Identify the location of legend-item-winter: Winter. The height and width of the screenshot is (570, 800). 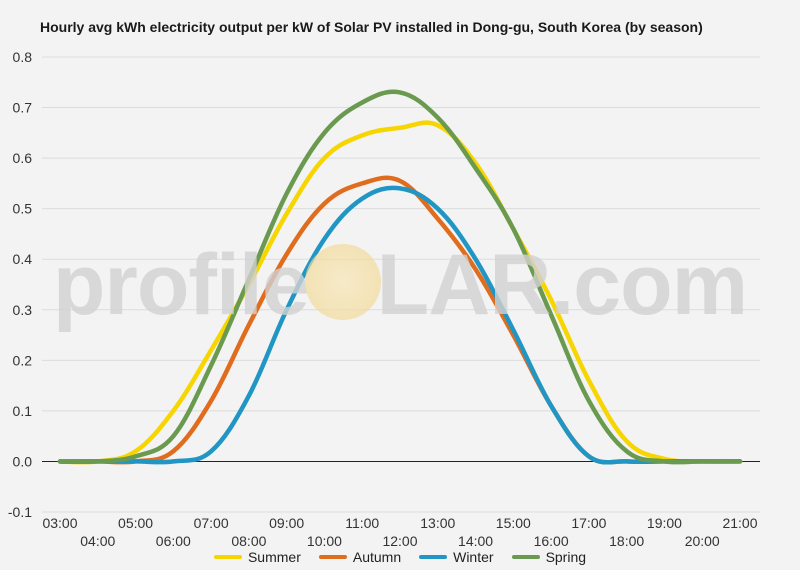
(456, 557).